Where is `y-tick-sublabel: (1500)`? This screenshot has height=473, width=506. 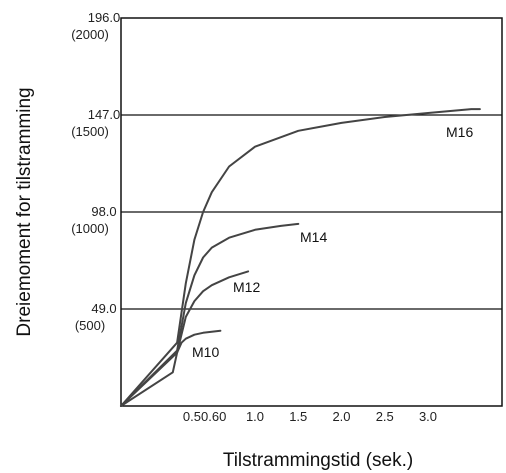
y-tick-sublabel: (1500) is located at coordinates (90, 131).